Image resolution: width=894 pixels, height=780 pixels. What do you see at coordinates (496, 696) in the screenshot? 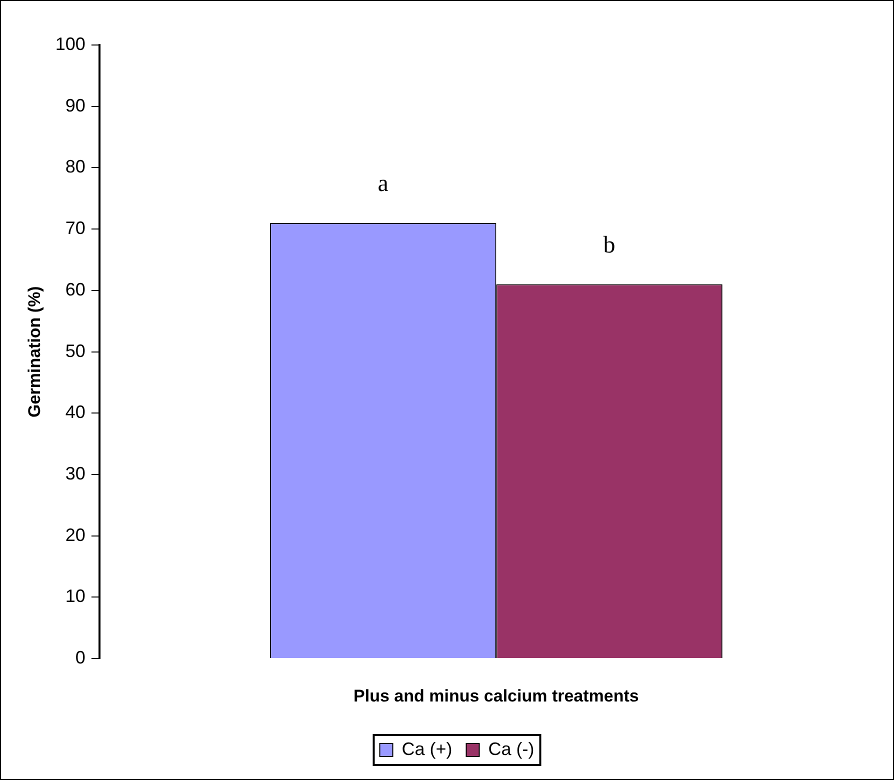
I see `x-axis-title: Plus and minus calcium treatments` at bounding box center [496, 696].